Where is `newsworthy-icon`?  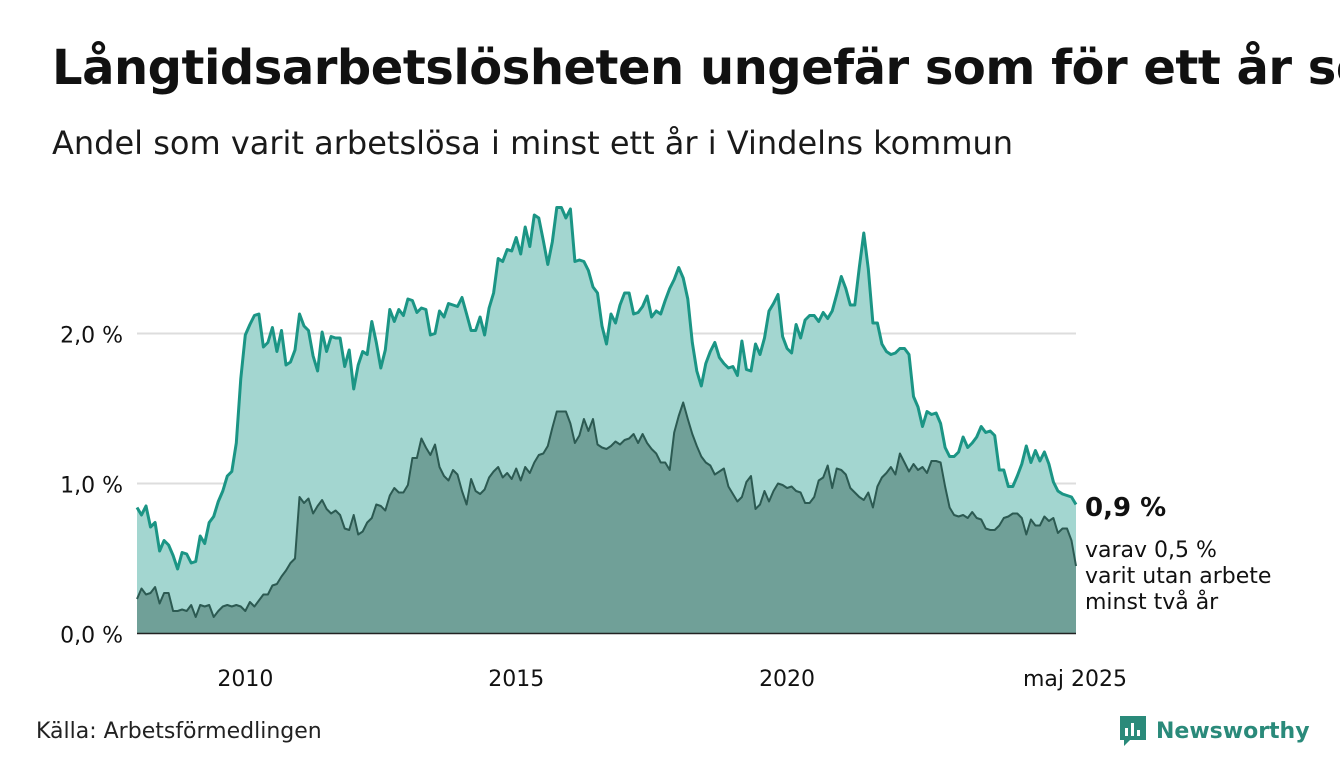
newsworthy-icon is located at coordinates (1133, 731).